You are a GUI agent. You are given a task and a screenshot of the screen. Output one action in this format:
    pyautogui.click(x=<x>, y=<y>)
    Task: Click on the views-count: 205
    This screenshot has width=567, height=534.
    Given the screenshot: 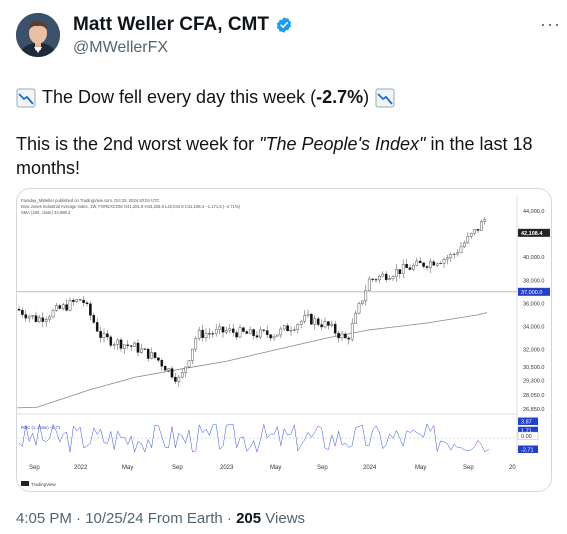 What is the action you would take?
    pyautogui.click(x=249, y=518)
    